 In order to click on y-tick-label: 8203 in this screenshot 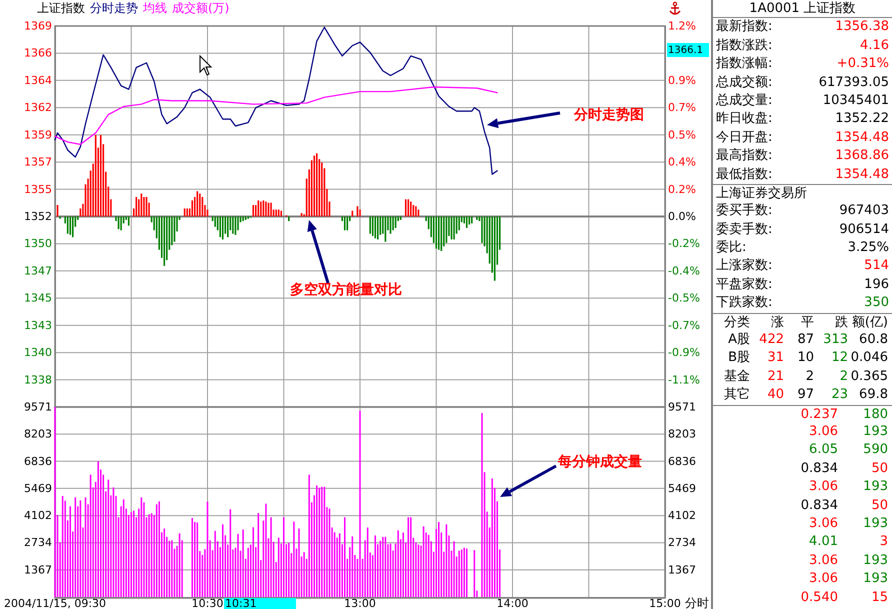, I will do `click(38, 434)`.